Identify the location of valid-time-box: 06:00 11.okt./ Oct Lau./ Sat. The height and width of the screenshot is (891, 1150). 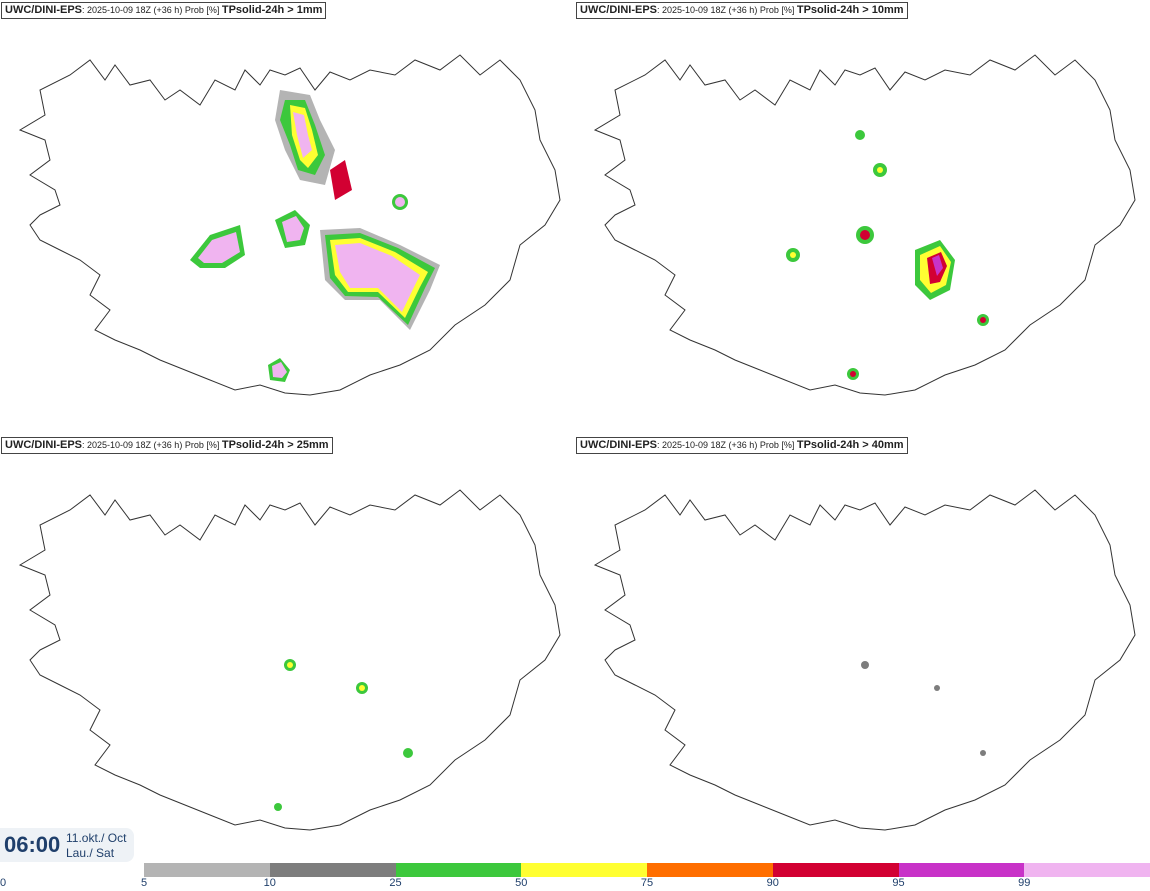
(67, 845).